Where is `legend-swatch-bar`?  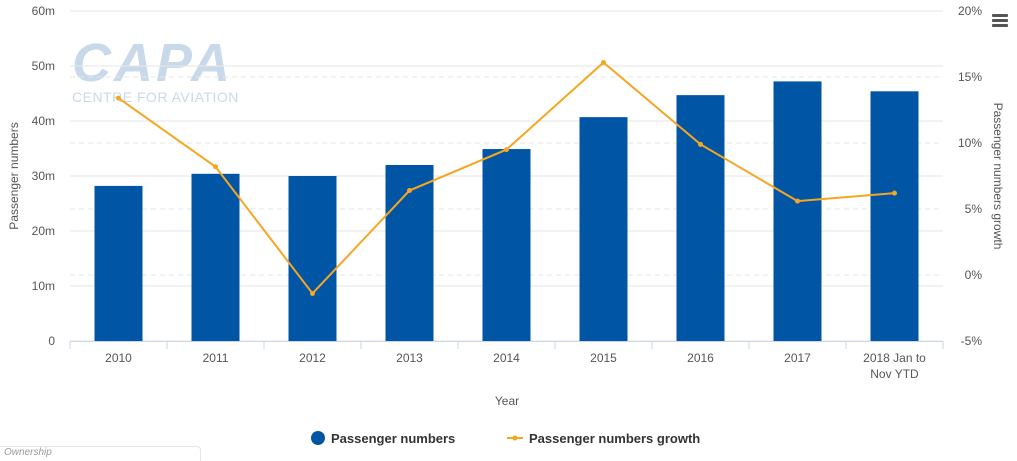 legend-swatch-bar is located at coordinates (318, 438).